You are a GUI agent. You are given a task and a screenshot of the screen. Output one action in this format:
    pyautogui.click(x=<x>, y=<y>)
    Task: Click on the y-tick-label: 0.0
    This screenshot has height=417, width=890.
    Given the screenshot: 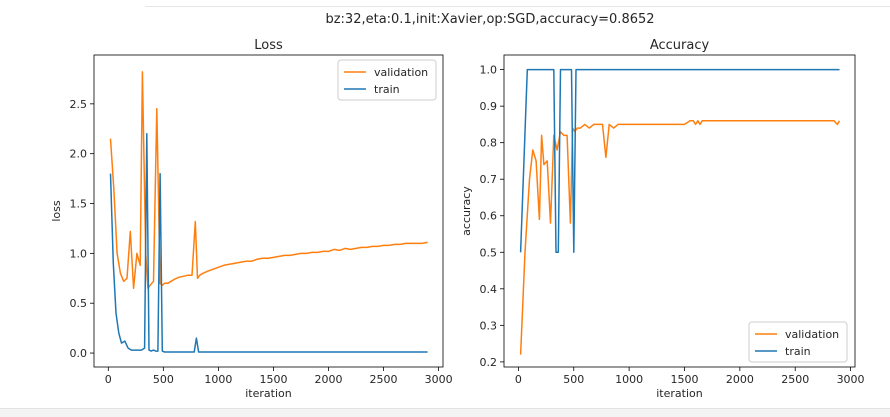 What is the action you would take?
    pyautogui.click(x=79, y=353)
    